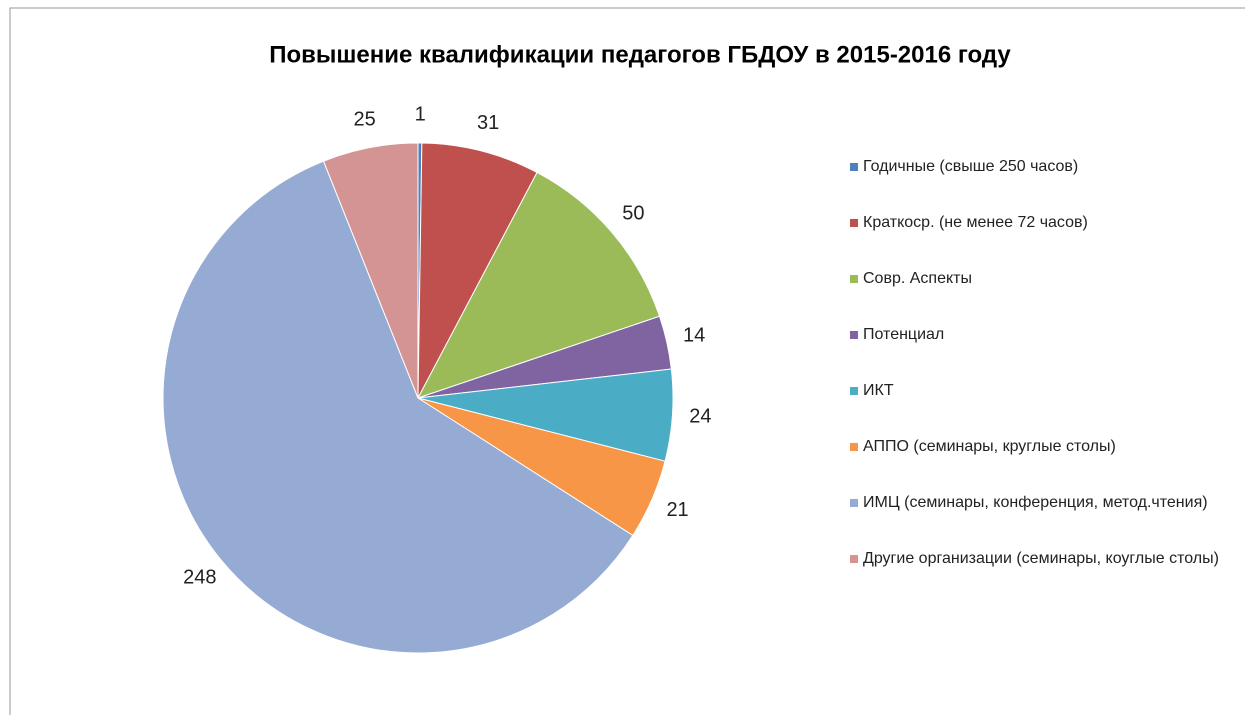 This screenshot has height=715, width=1245. What do you see at coordinates (989, 446) in the screenshot?
I see `legend-label: АППО (семинары, круглые столы)` at bounding box center [989, 446].